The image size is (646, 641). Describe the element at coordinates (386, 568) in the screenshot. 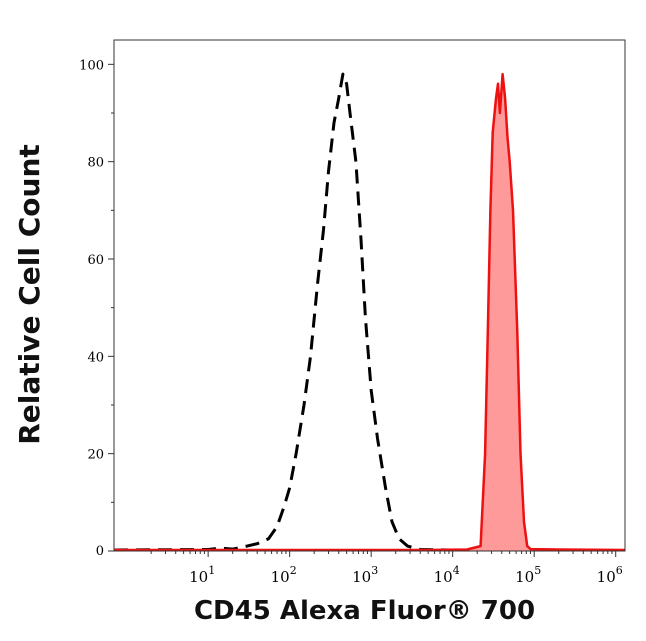

I see `x-axis: 10¹ 10² 10³ 10⁴ 10⁵ 10⁶` at that location.